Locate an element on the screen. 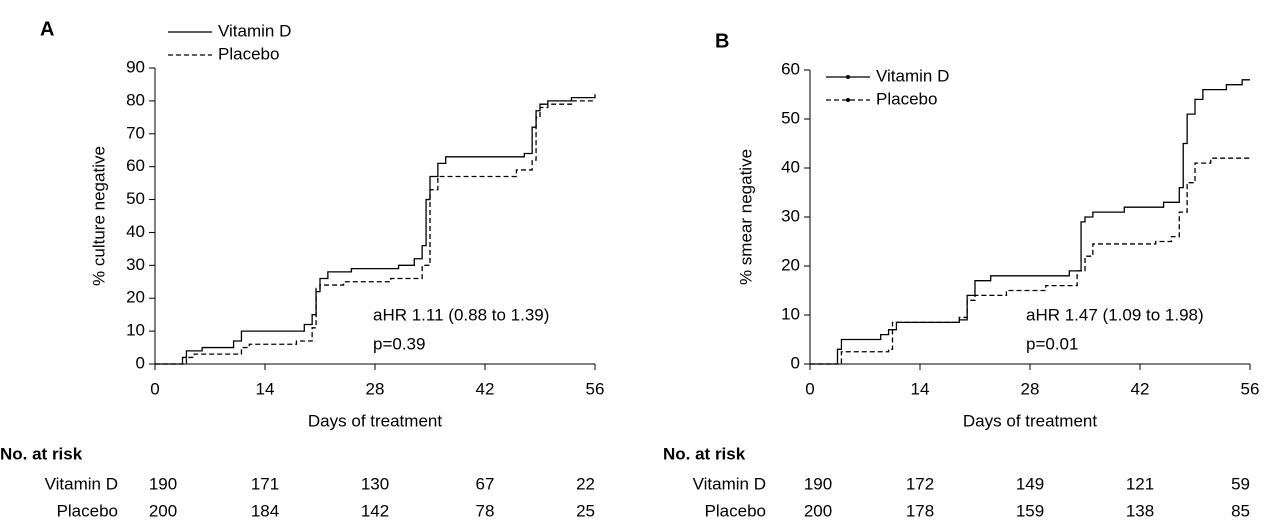  risk-count: 85 is located at coordinates (1240, 510).